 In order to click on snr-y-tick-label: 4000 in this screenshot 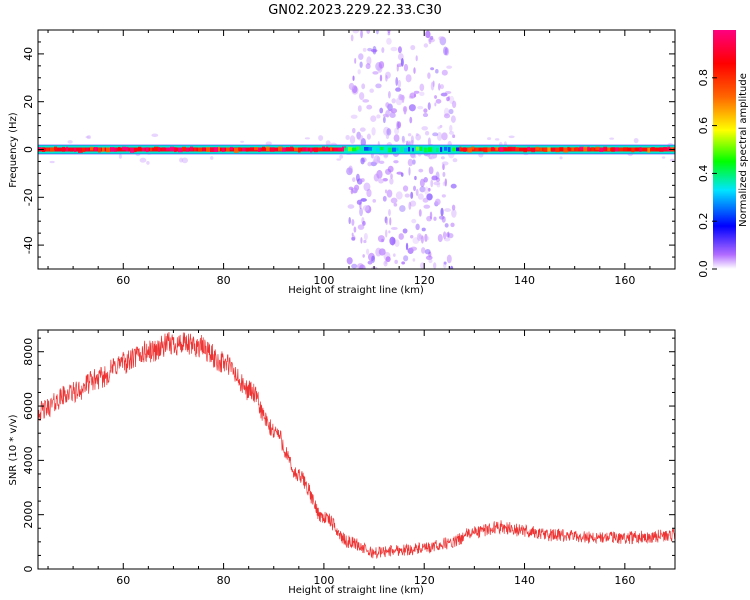, I will do `click(28, 460)`.